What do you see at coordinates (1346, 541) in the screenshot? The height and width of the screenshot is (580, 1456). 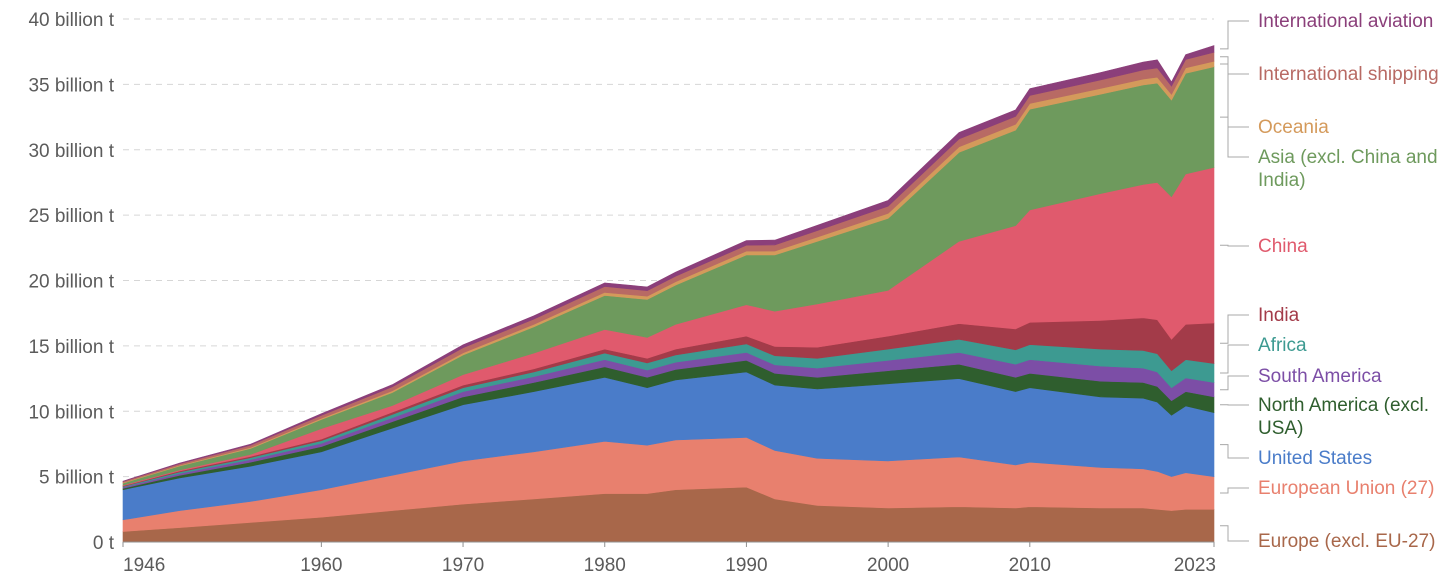 I see `series-label-europe-excl-eu-27: Europe (excl. EU-27)` at bounding box center [1346, 541].